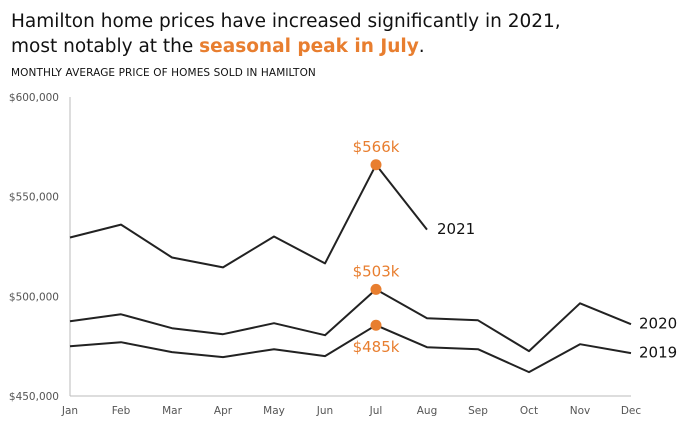 The width and height of the screenshot is (691, 427). What do you see at coordinates (376, 411) in the screenshot?
I see `x-tick-label: Jul` at bounding box center [376, 411].